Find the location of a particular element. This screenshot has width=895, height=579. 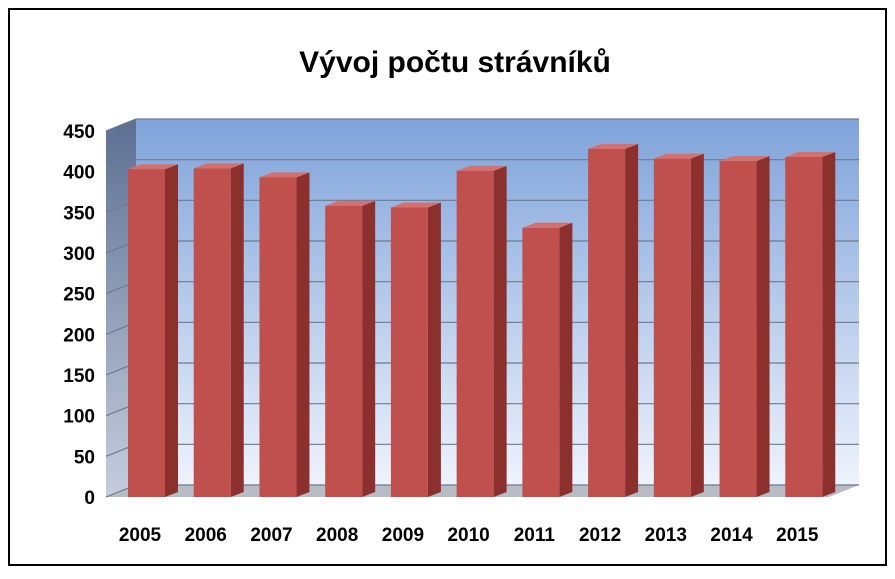

x-tick-label: 2005 is located at coordinates (140, 535).